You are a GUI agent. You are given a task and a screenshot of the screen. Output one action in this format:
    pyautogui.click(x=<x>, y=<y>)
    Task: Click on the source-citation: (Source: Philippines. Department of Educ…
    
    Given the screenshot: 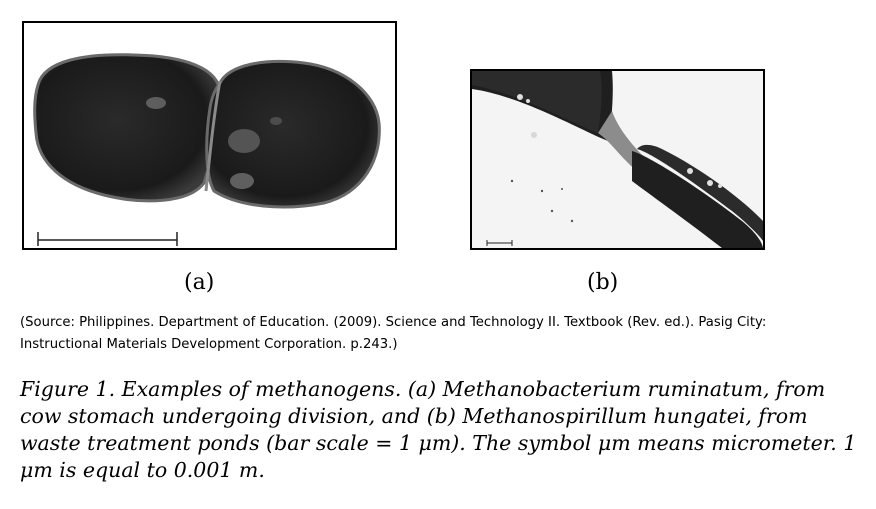 What is the action you would take?
    pyautogui.click(x=393, y=333)
    